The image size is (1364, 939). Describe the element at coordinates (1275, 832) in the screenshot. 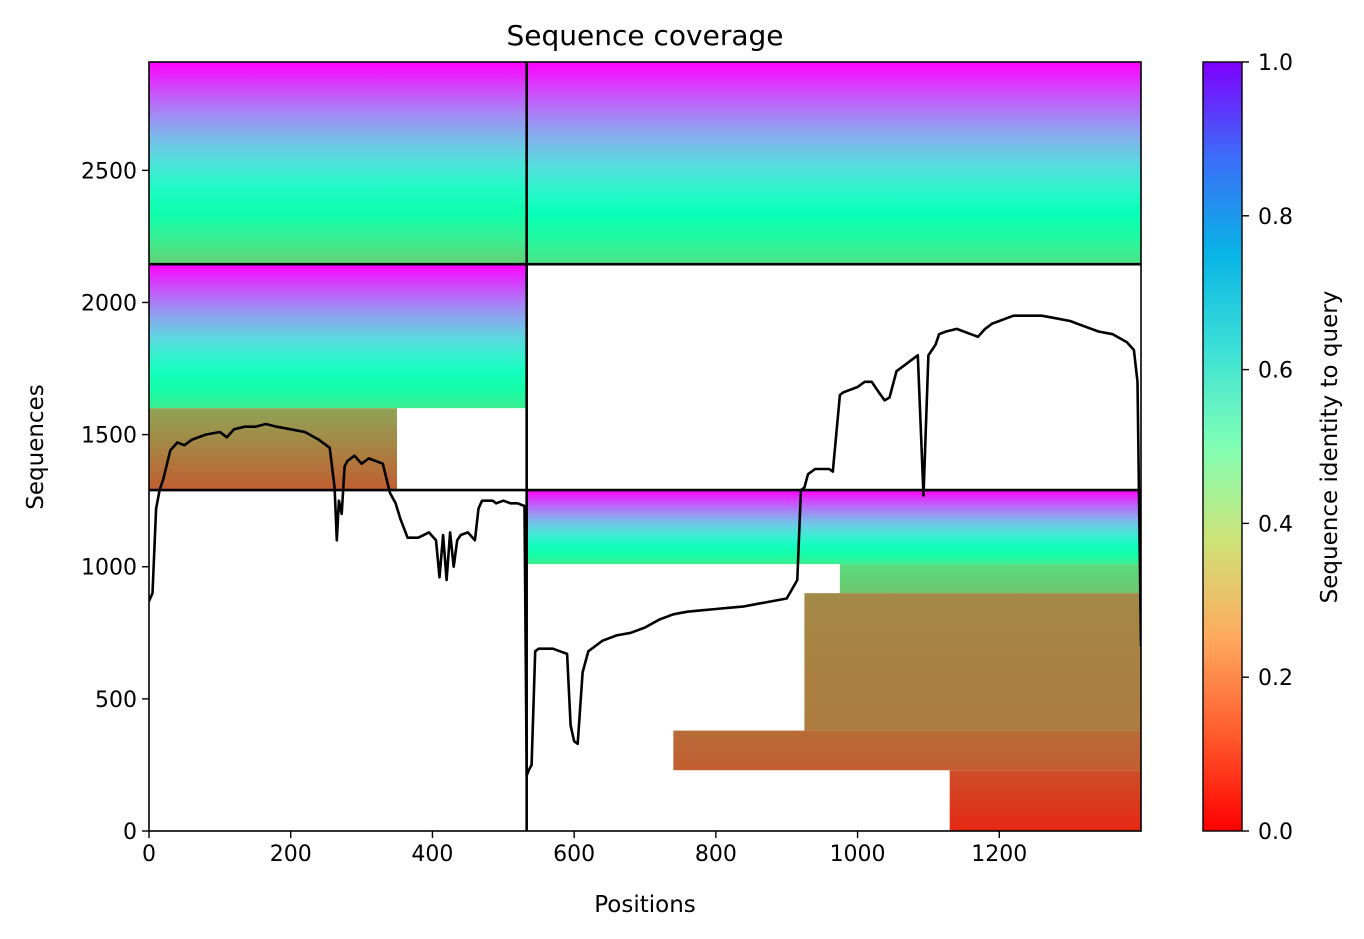

I see `colorbar-tick-label: 0.0` at that location.